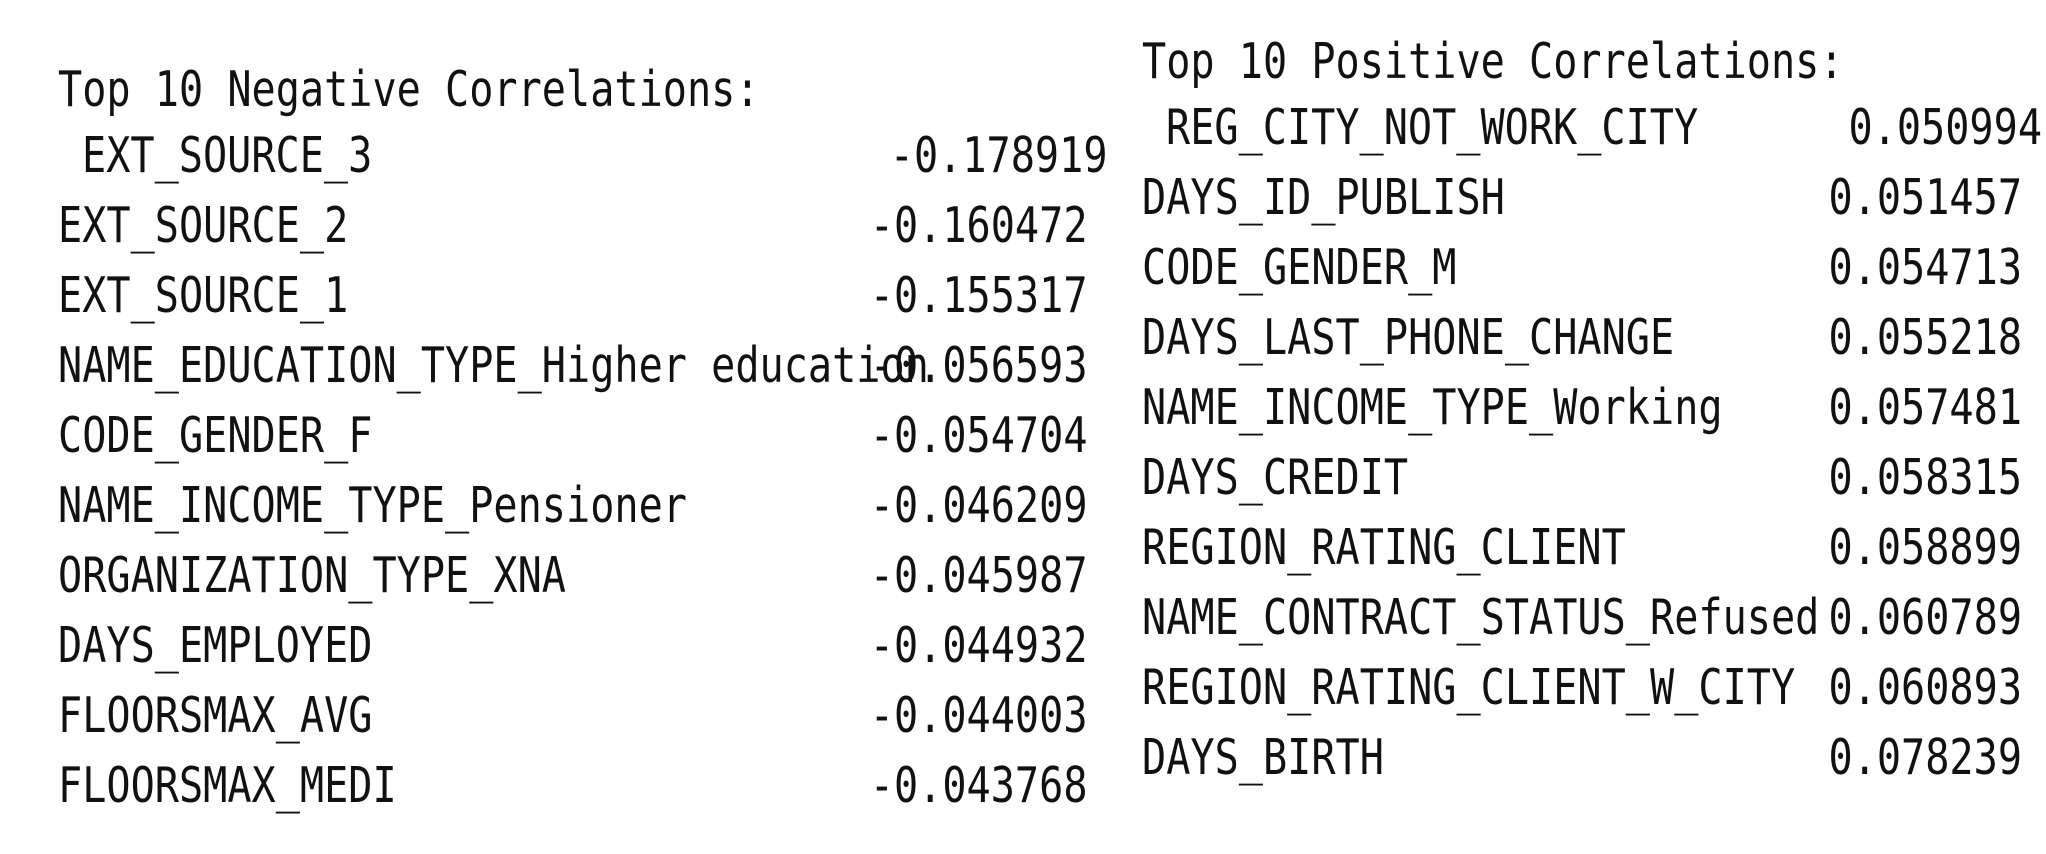 The width and height of the screenshot is (2046, 854). I want to click on negative-row-value: -0.056593, so click(979, 365).